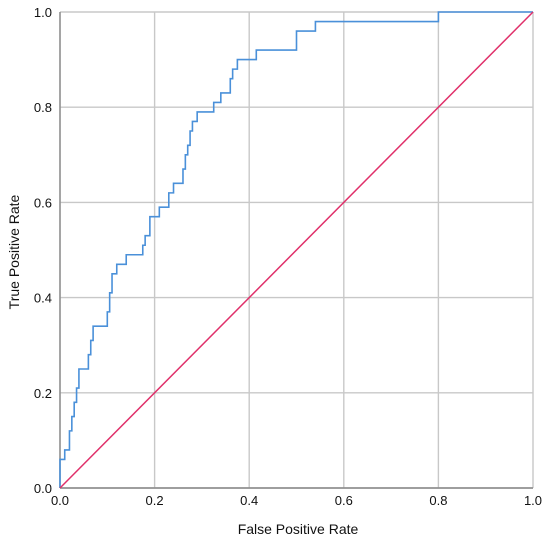  Describe the element at coordinates (14, 251) in the screenshot. I see `y-axis-title: True Positive Rate` at that location.